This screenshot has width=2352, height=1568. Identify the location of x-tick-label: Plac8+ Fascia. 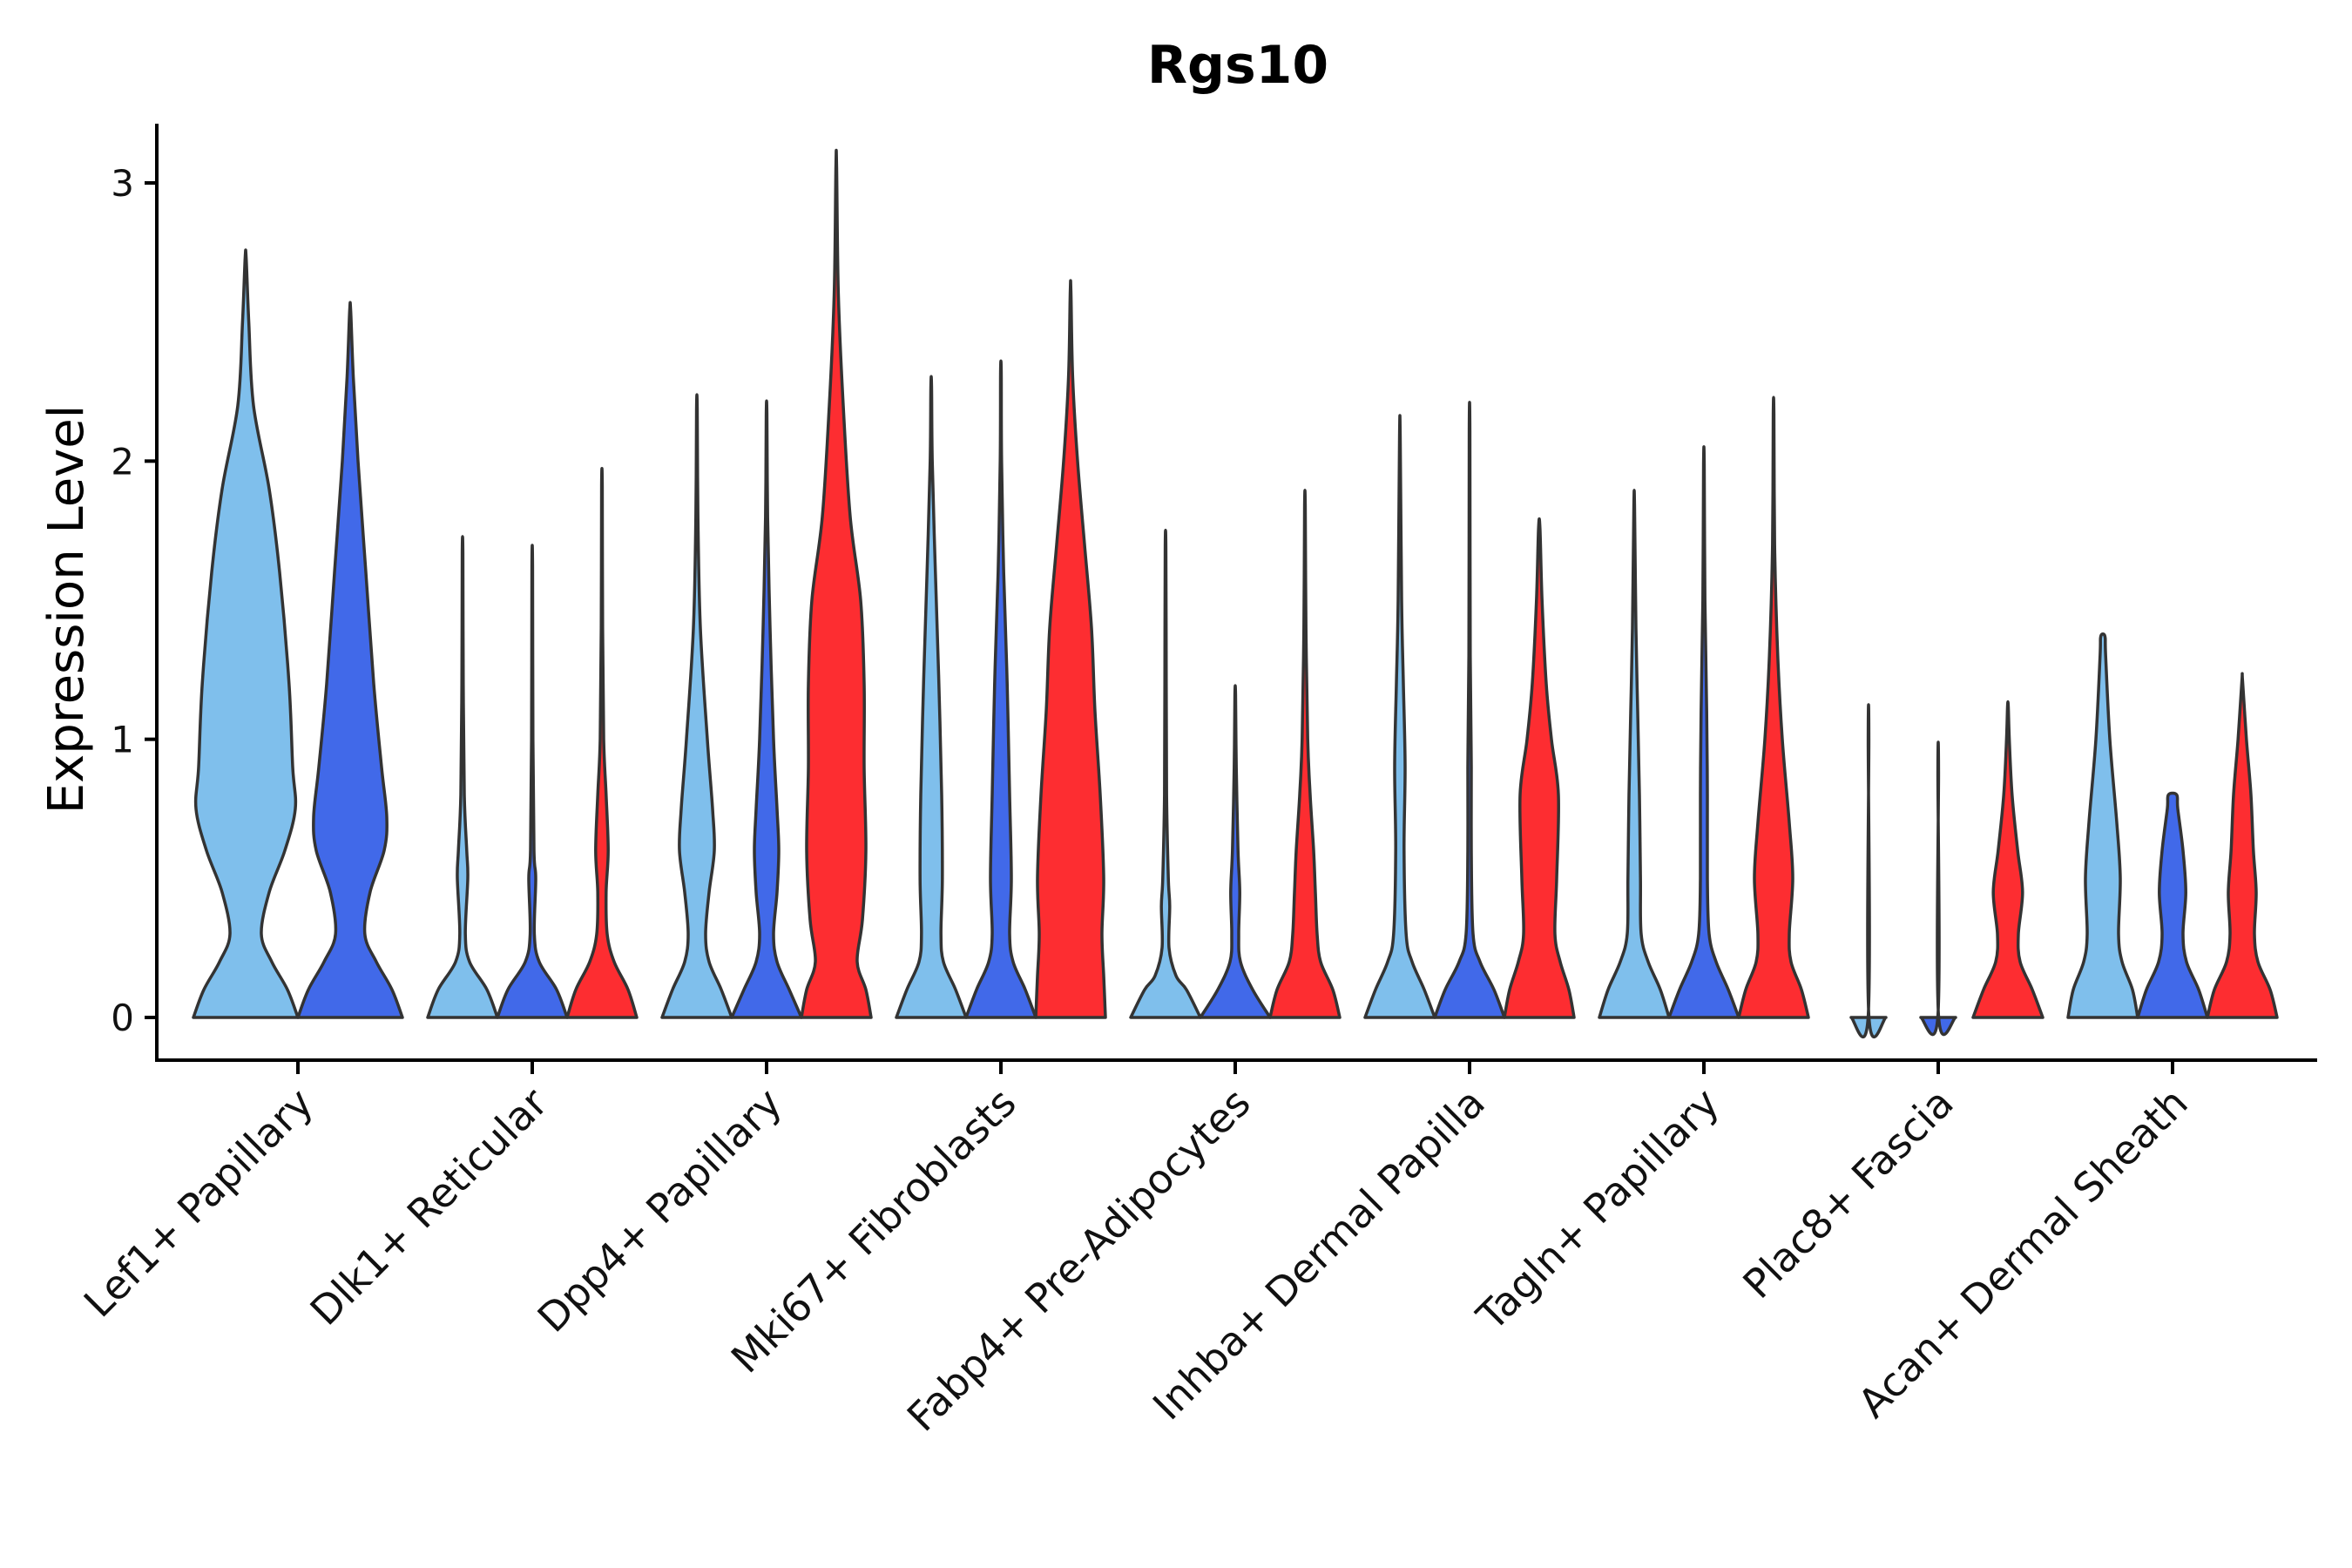
(1848, 1193).